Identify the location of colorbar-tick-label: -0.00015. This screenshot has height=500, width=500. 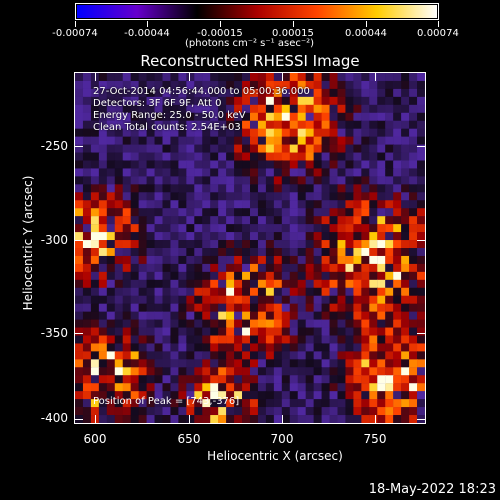
(220, 33).